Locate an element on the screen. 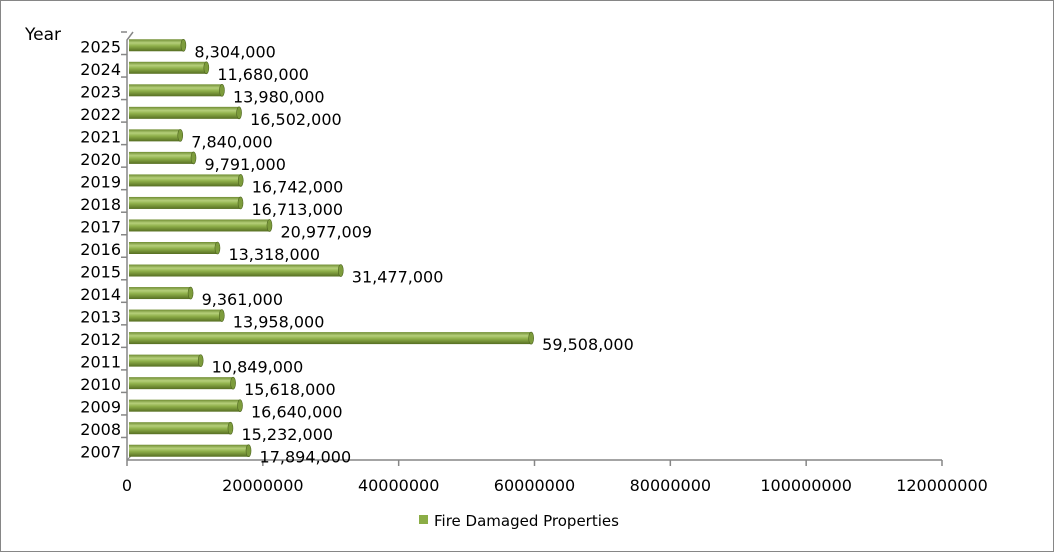  data-label: 13,318,000 is located at coordinates (274, 254).